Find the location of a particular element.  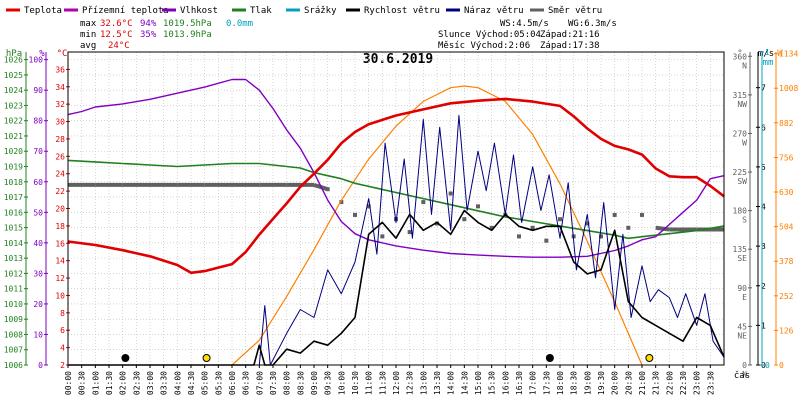

x-axis-label: čas is located at coordinates (742, 375).